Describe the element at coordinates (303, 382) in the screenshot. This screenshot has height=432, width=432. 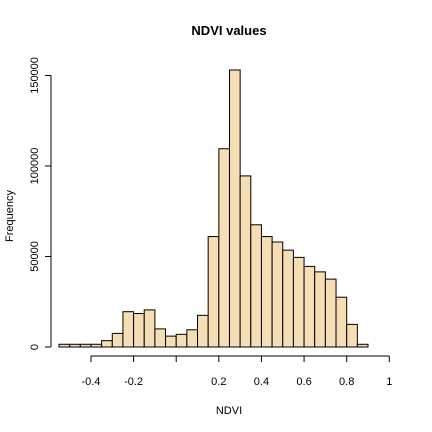
I see `x-tick-label: 0.6` at that location.